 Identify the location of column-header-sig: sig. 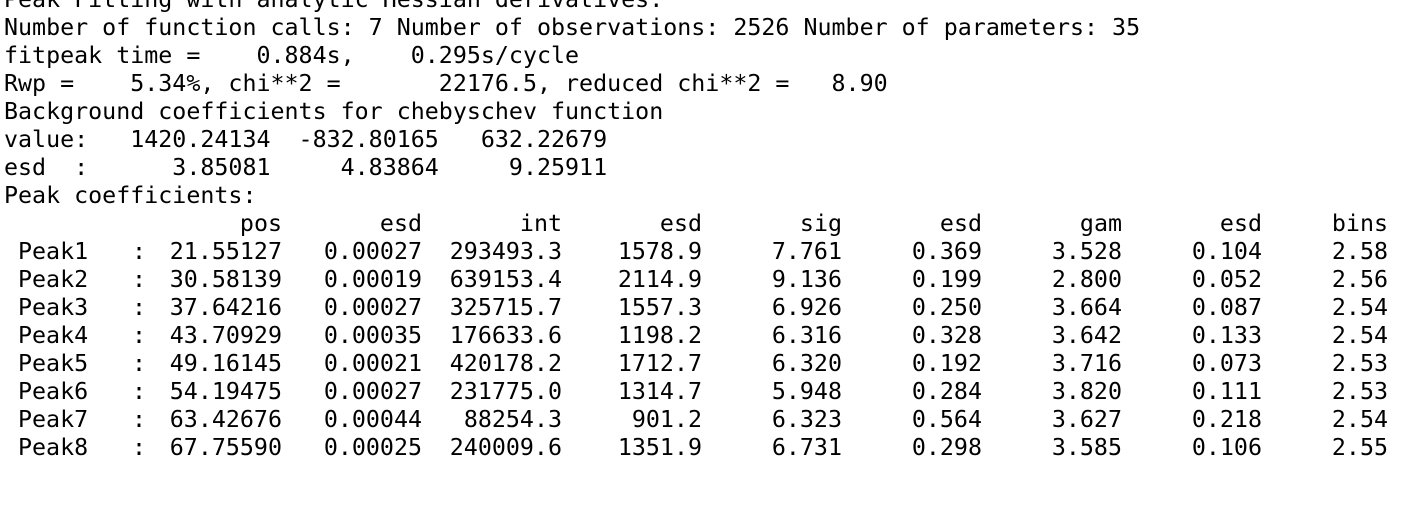
(820, 223).